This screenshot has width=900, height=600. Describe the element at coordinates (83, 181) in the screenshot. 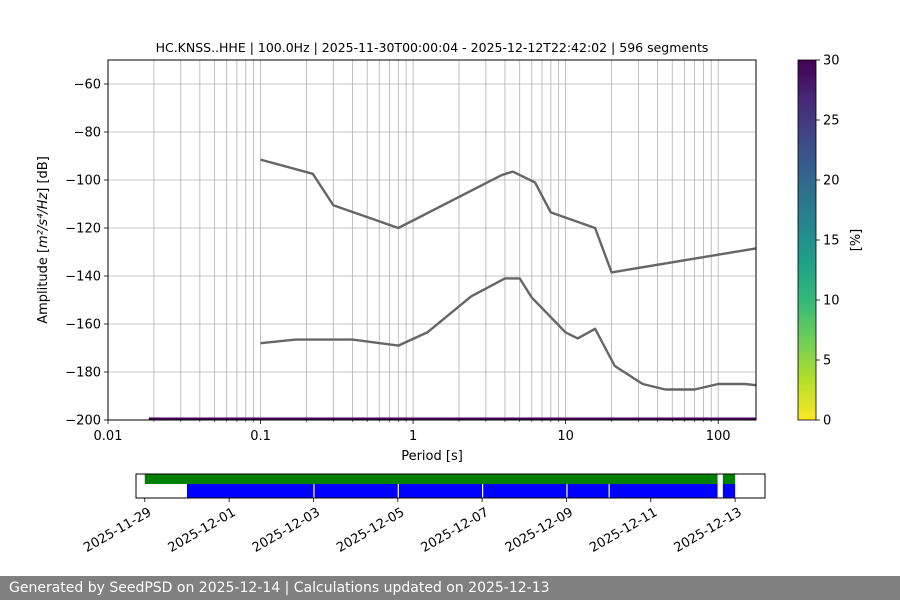

I see `y-tick-label: −100` at that location.